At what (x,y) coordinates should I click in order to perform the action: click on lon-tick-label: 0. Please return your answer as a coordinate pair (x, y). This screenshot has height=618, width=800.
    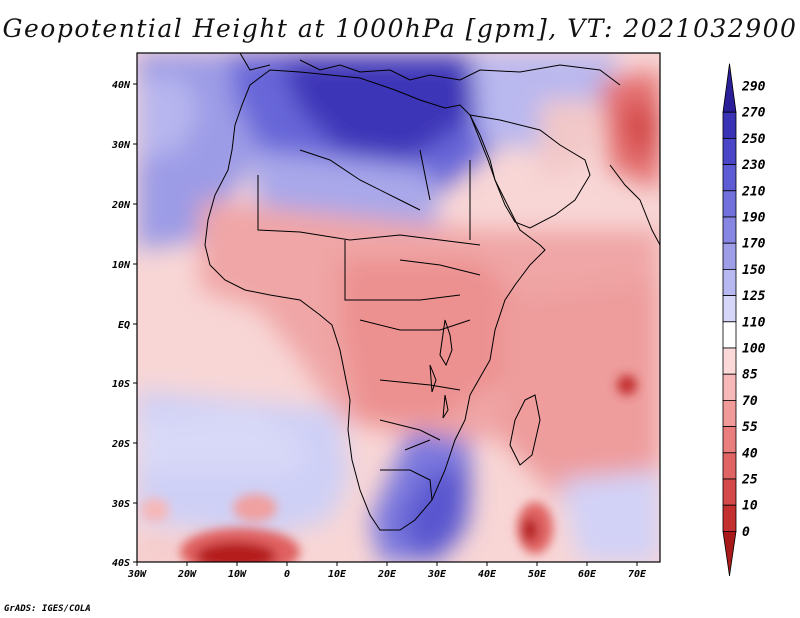
    Looking at the image, I should click on (287, 574).